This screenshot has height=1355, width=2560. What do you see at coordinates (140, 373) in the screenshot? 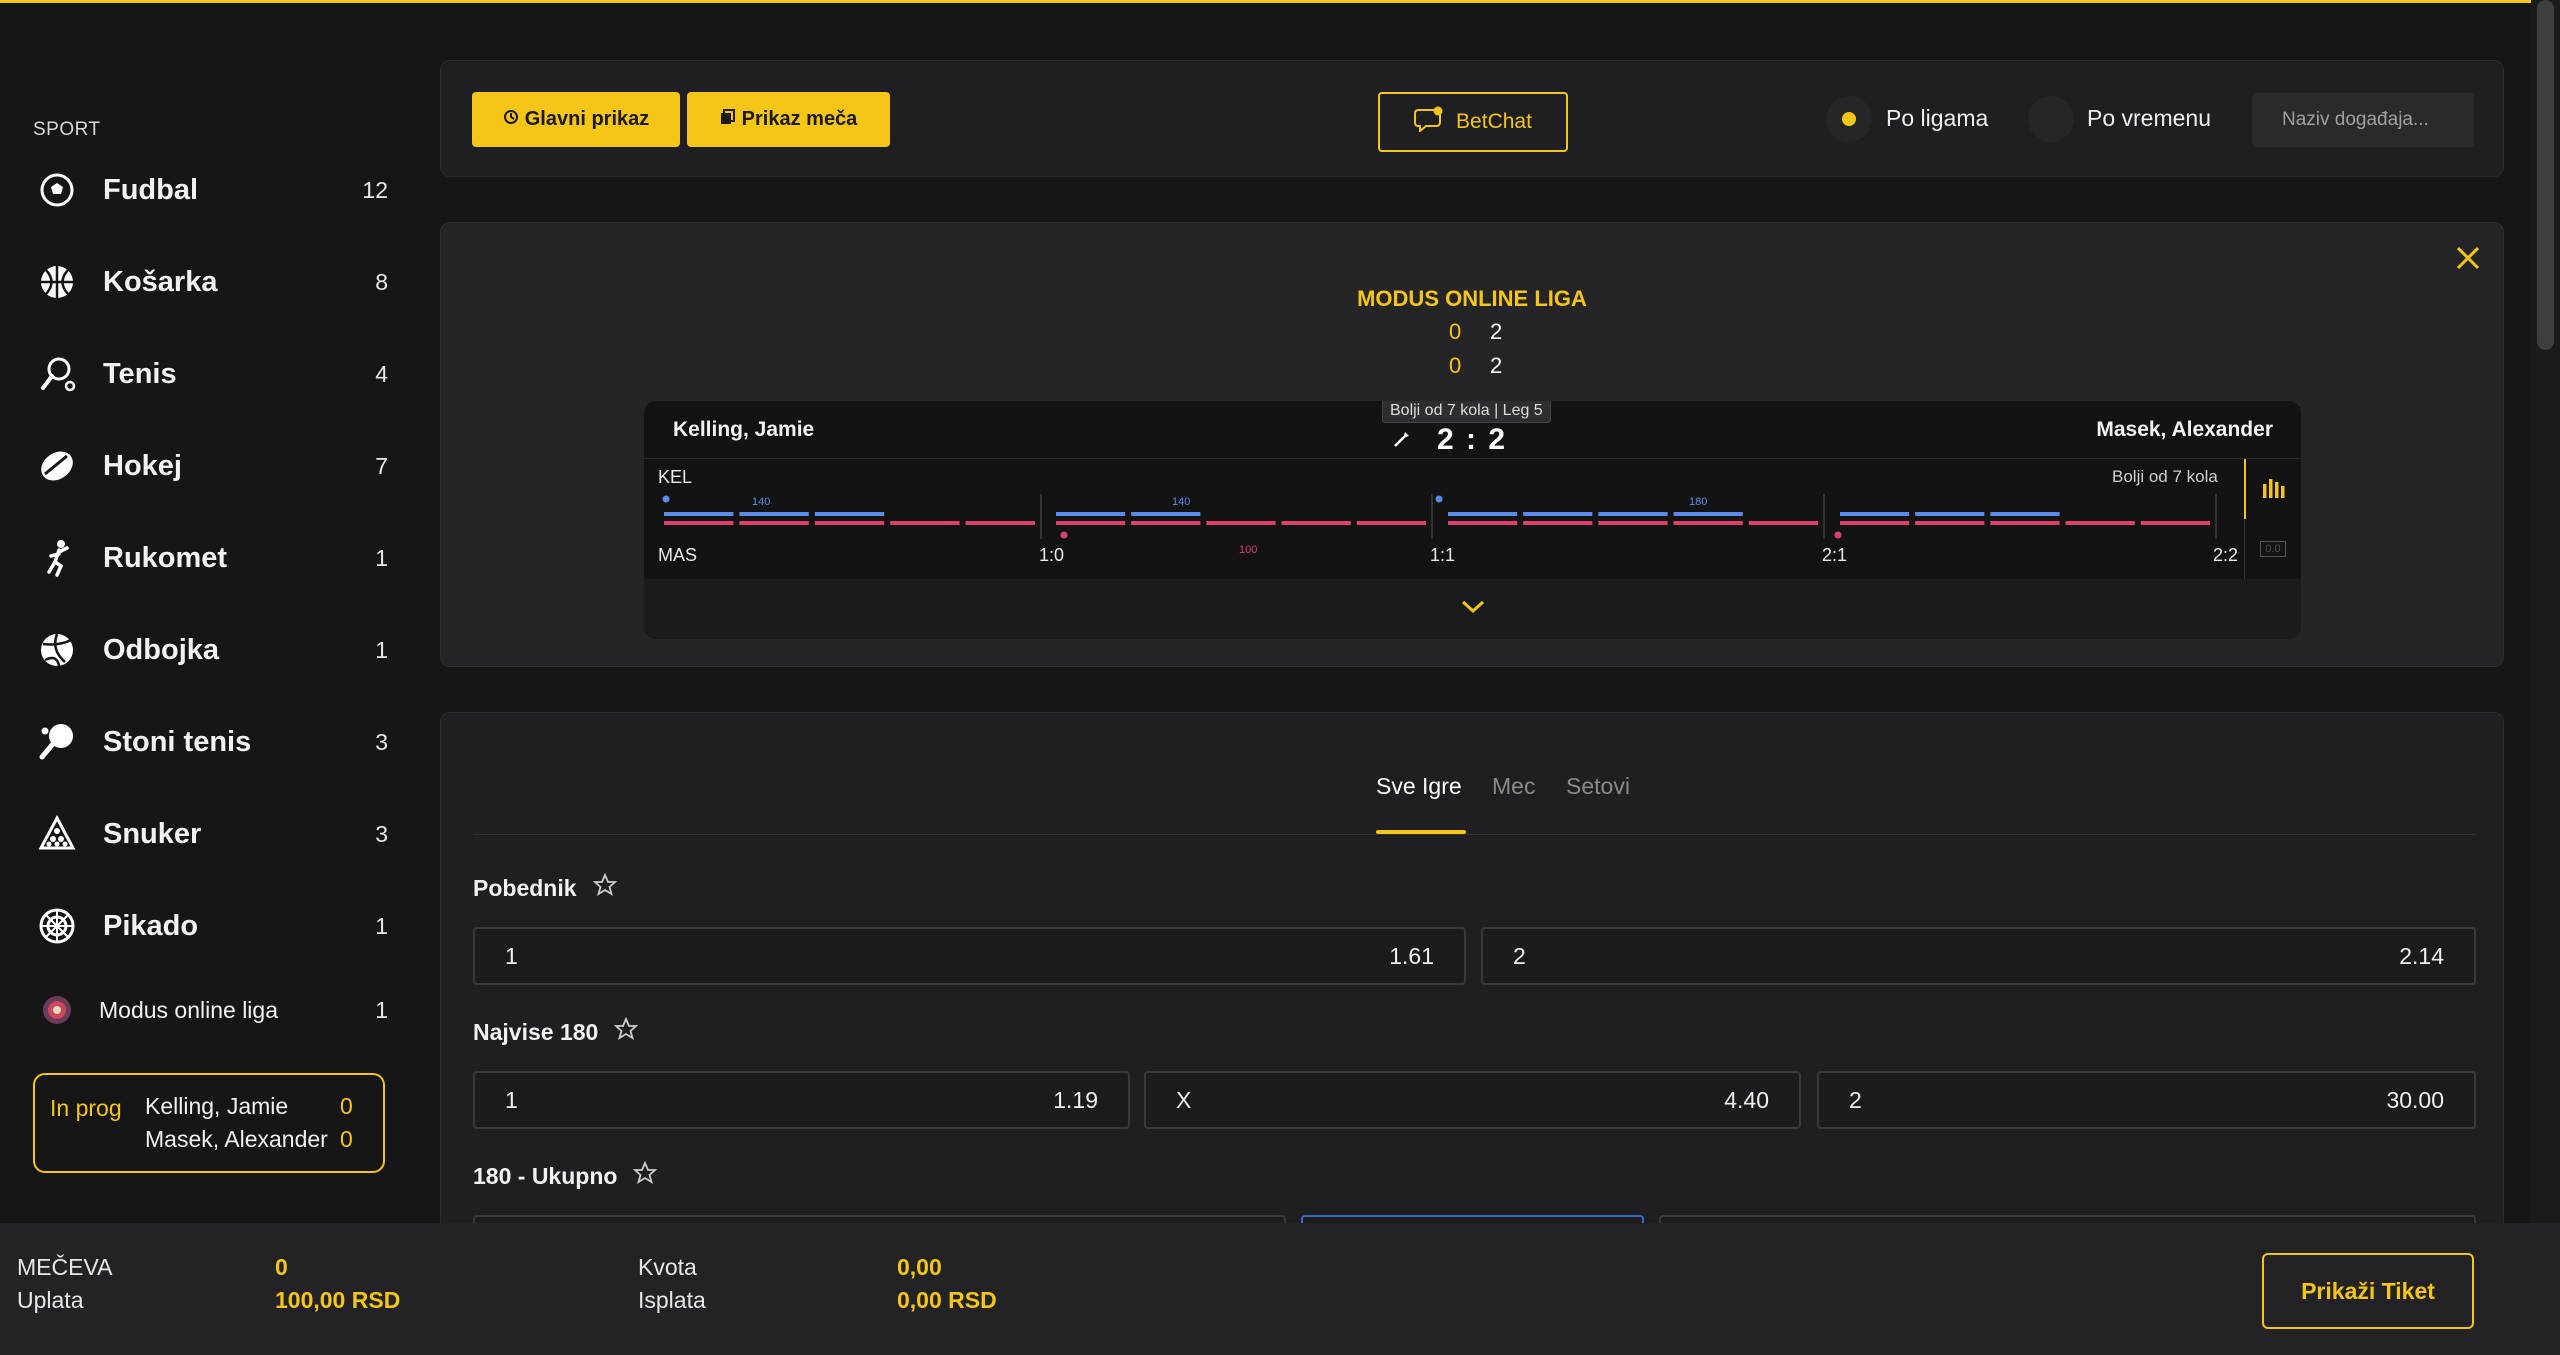
I see `sidebar-item-label: Tenis` at bounding box center [140, 373].